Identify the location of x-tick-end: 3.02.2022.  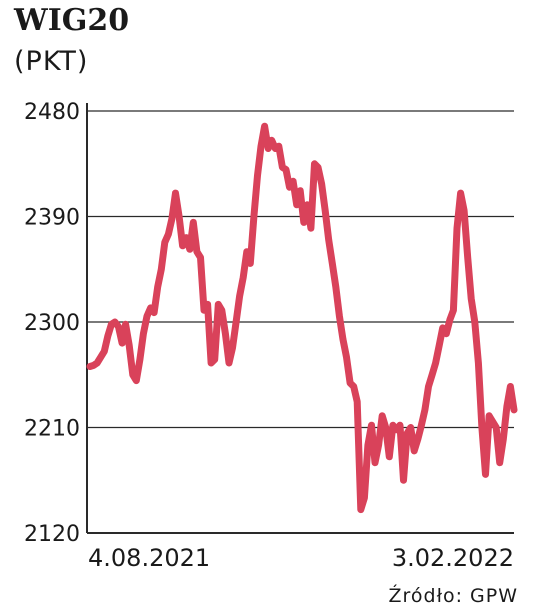
(453, 558).